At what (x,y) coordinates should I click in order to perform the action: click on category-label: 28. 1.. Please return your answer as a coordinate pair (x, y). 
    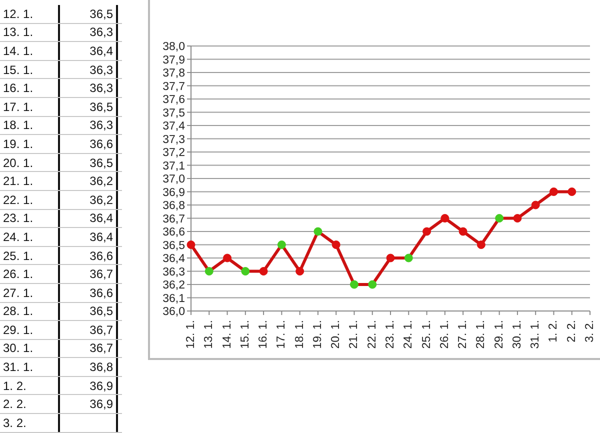
    Looking at the image, I should click on (30, 311).